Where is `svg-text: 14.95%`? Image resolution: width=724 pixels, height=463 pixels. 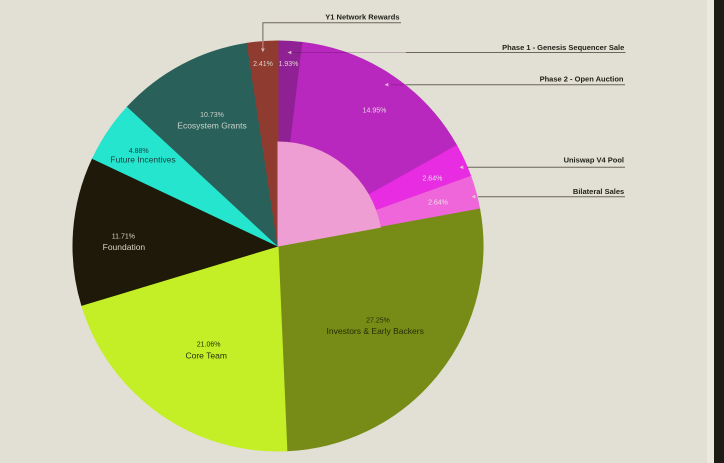 svg-text: 14.95% is located at coordinates (375, 111).